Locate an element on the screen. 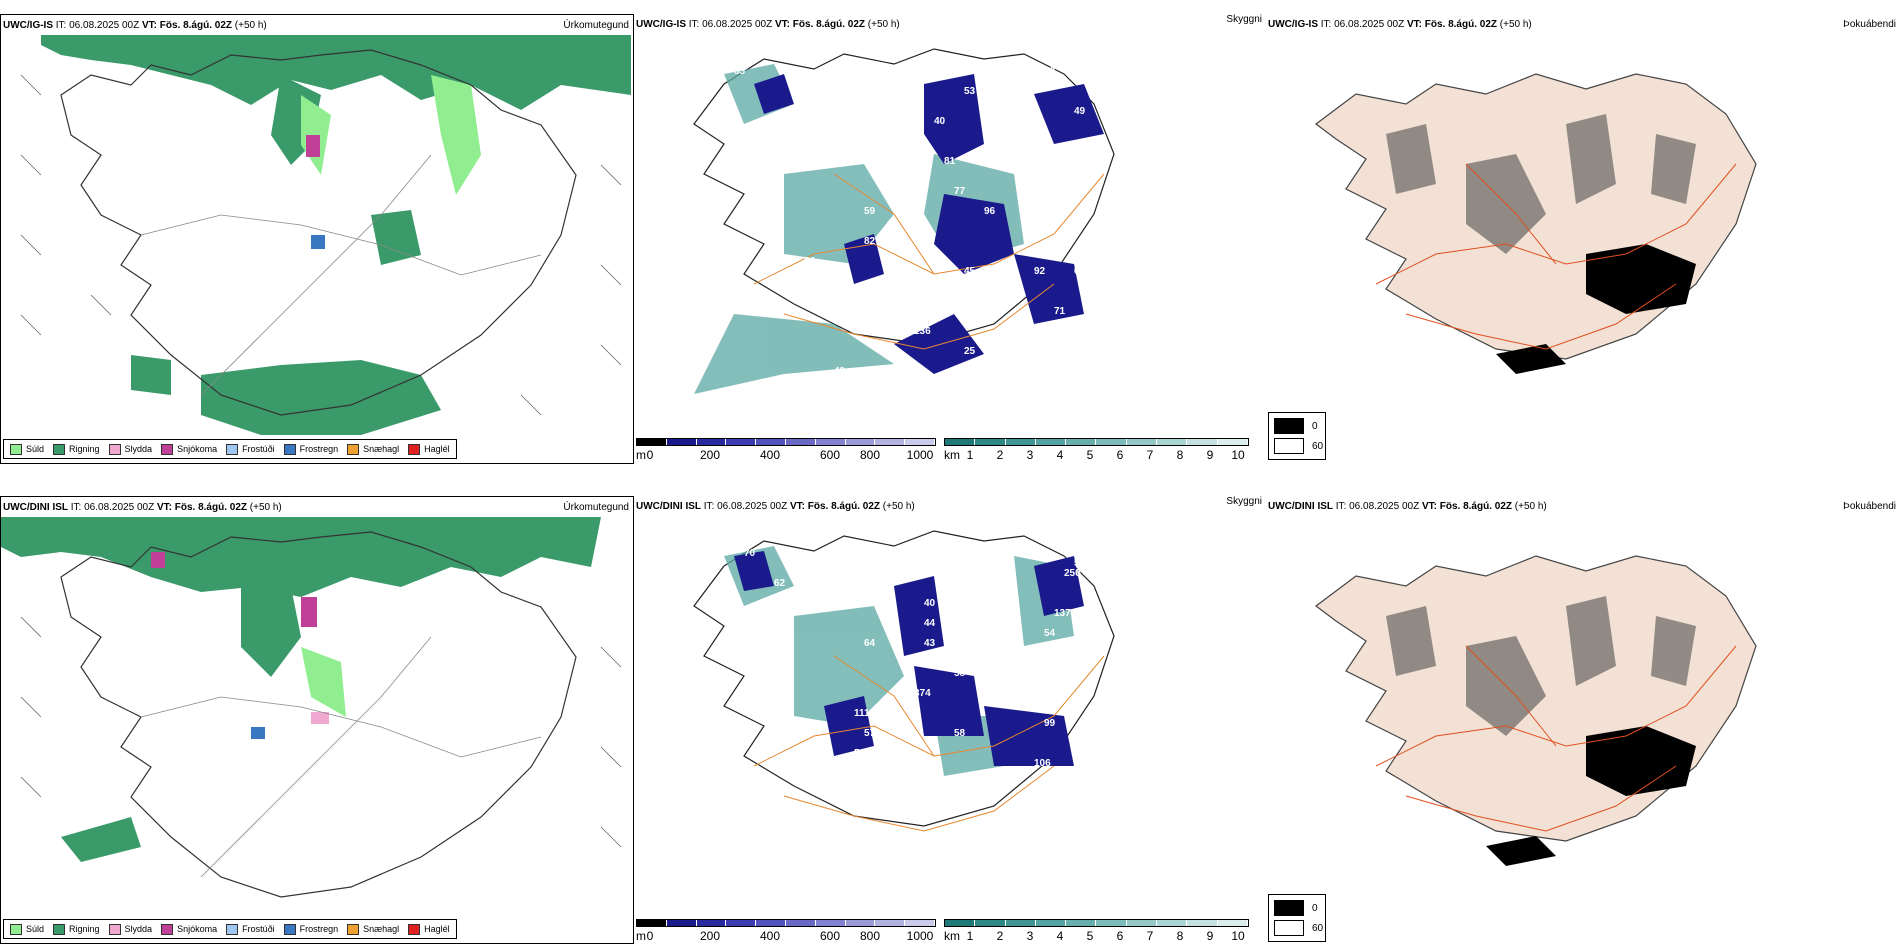 The height and width of the screenshot is (950, 1900). lead-time: (+50 h) is located at coordinates (250, 25).